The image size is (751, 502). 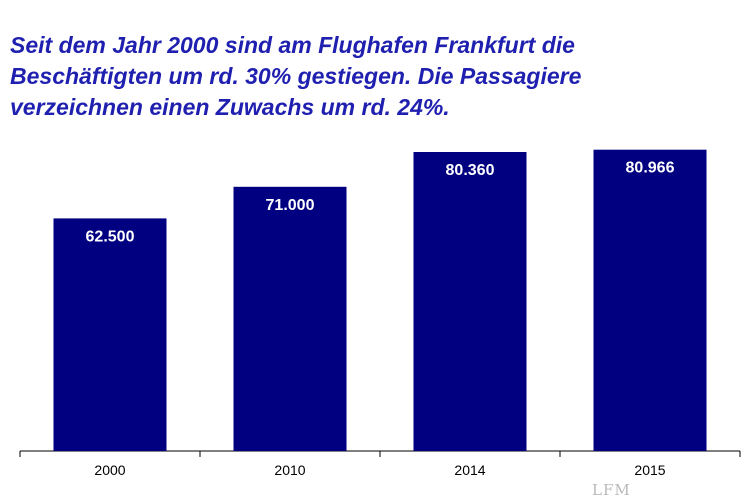 What do you see at coordinates (110, 236) in the screenshot?
I see `bar-value-label: 62.500` at bounding box center [110, 236].